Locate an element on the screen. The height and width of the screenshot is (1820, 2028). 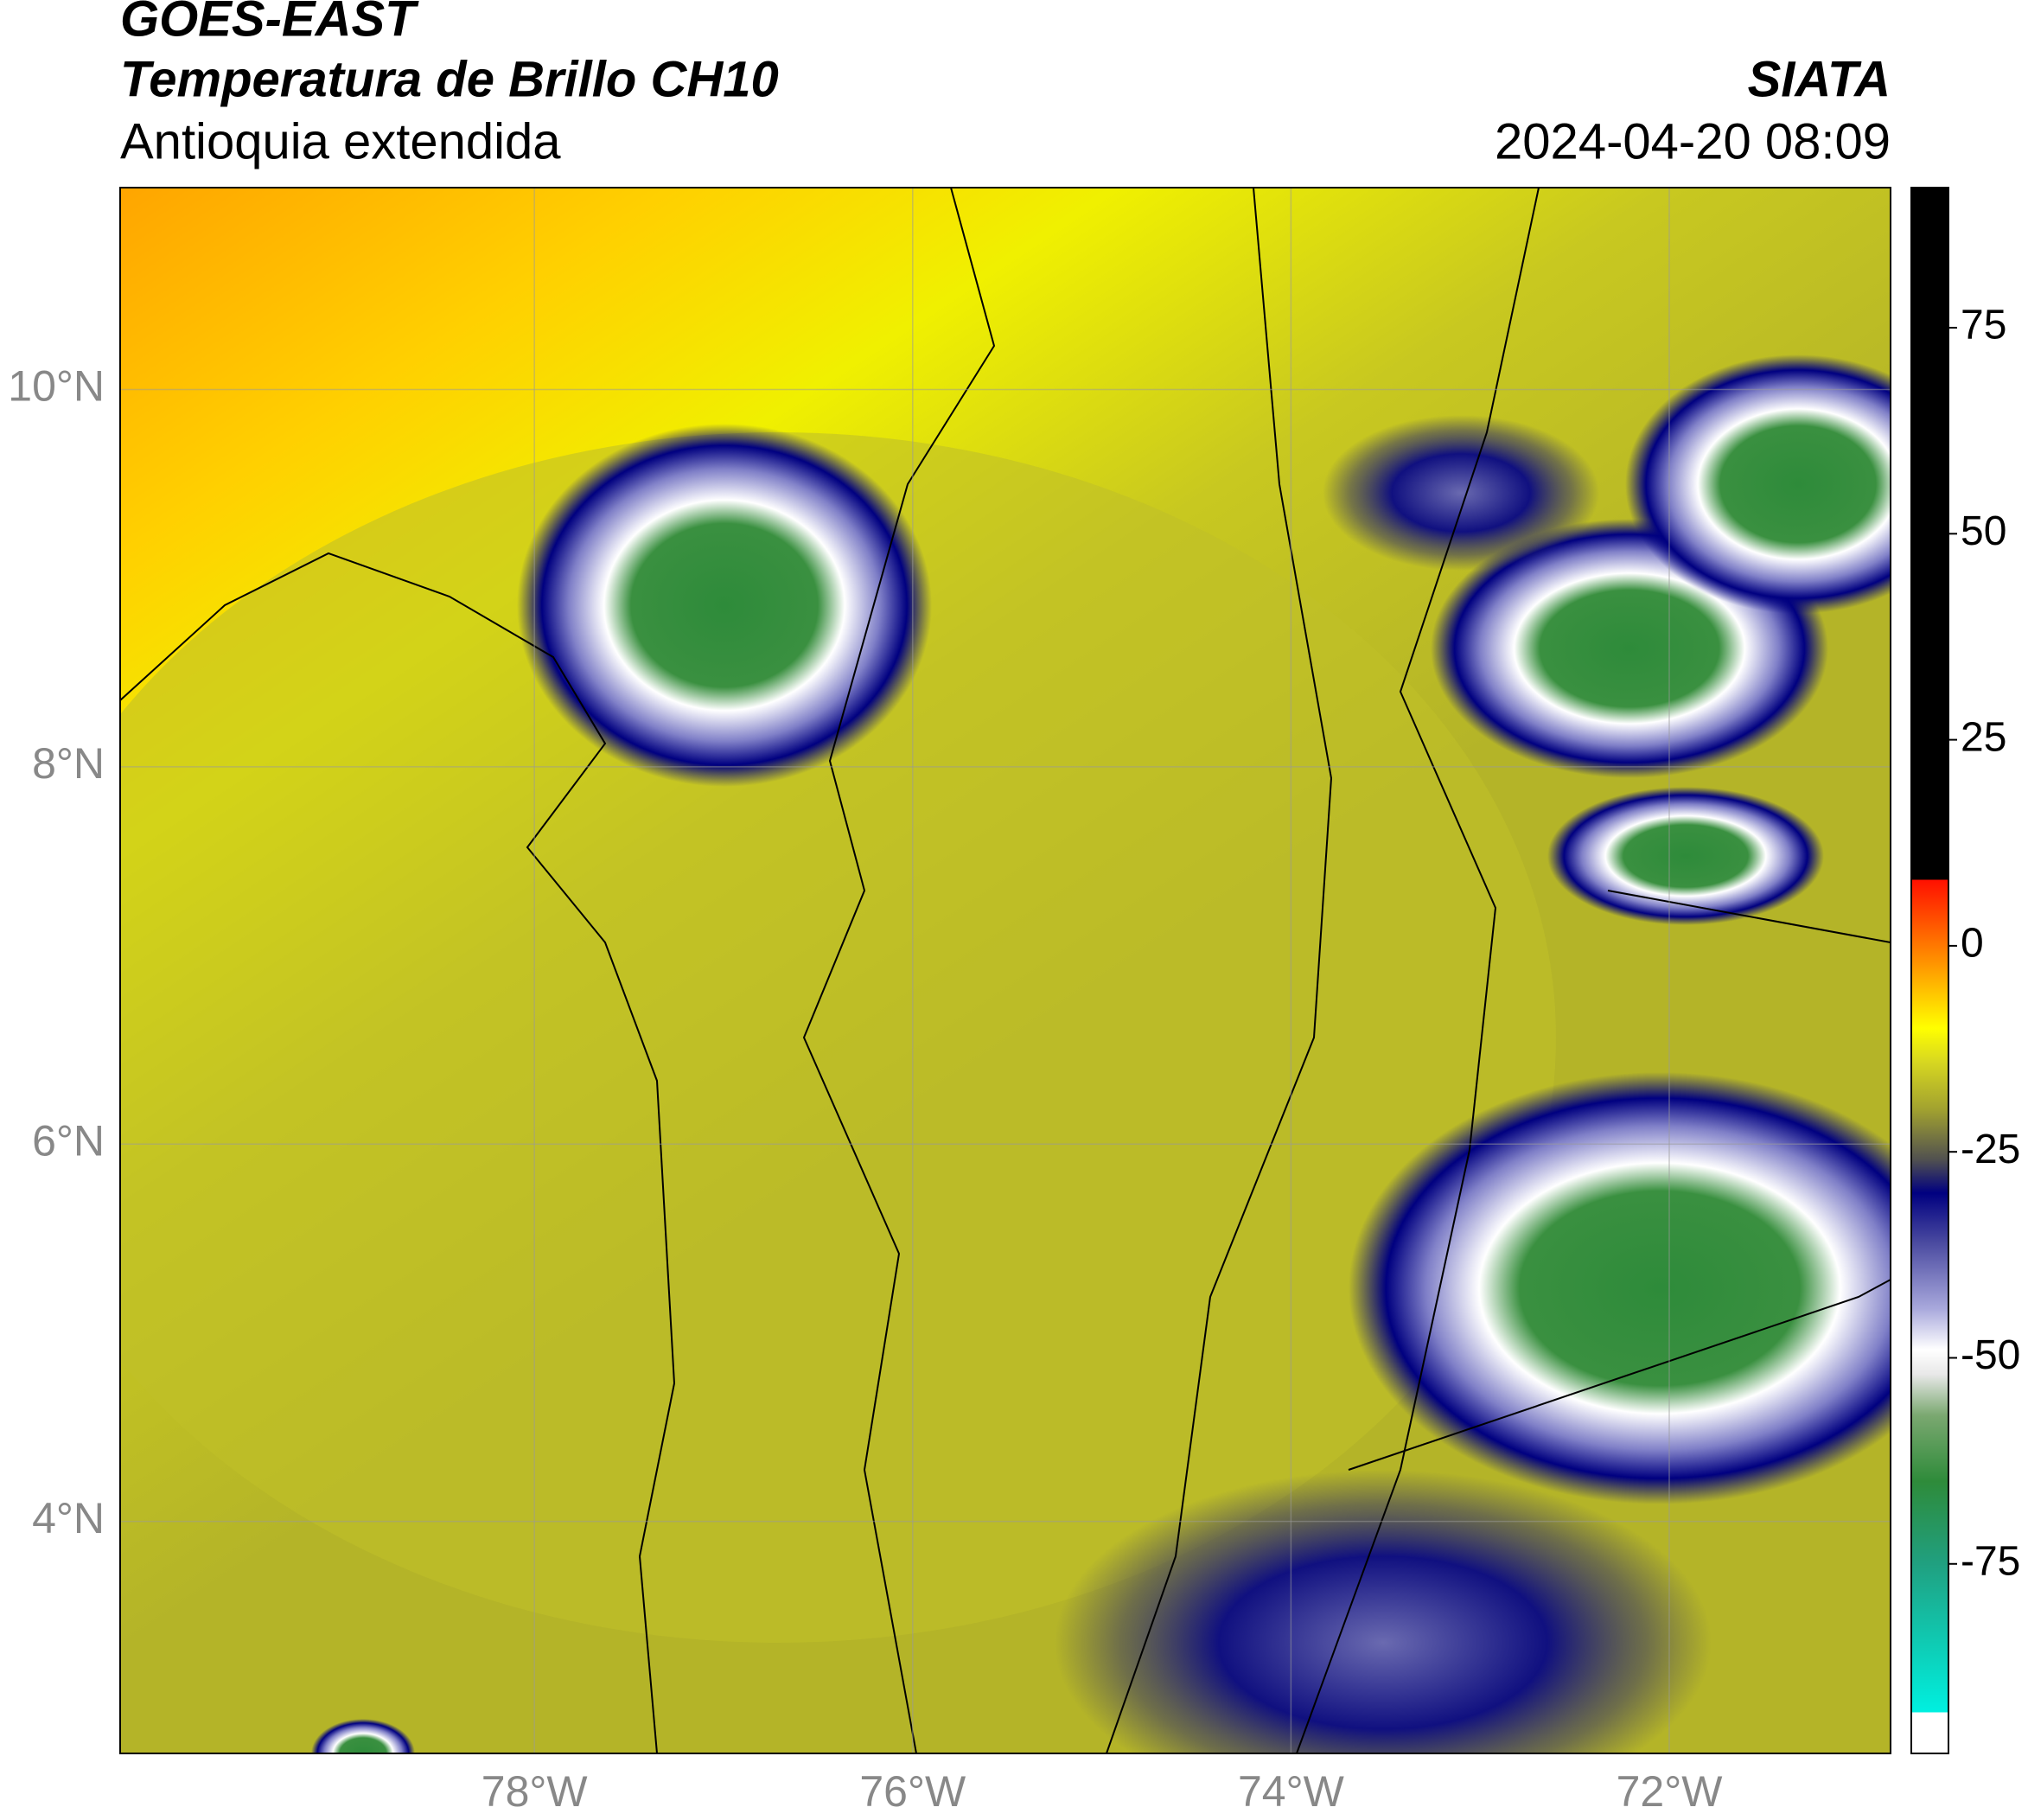
source: SIATA is located at coordinates (1819, 79).